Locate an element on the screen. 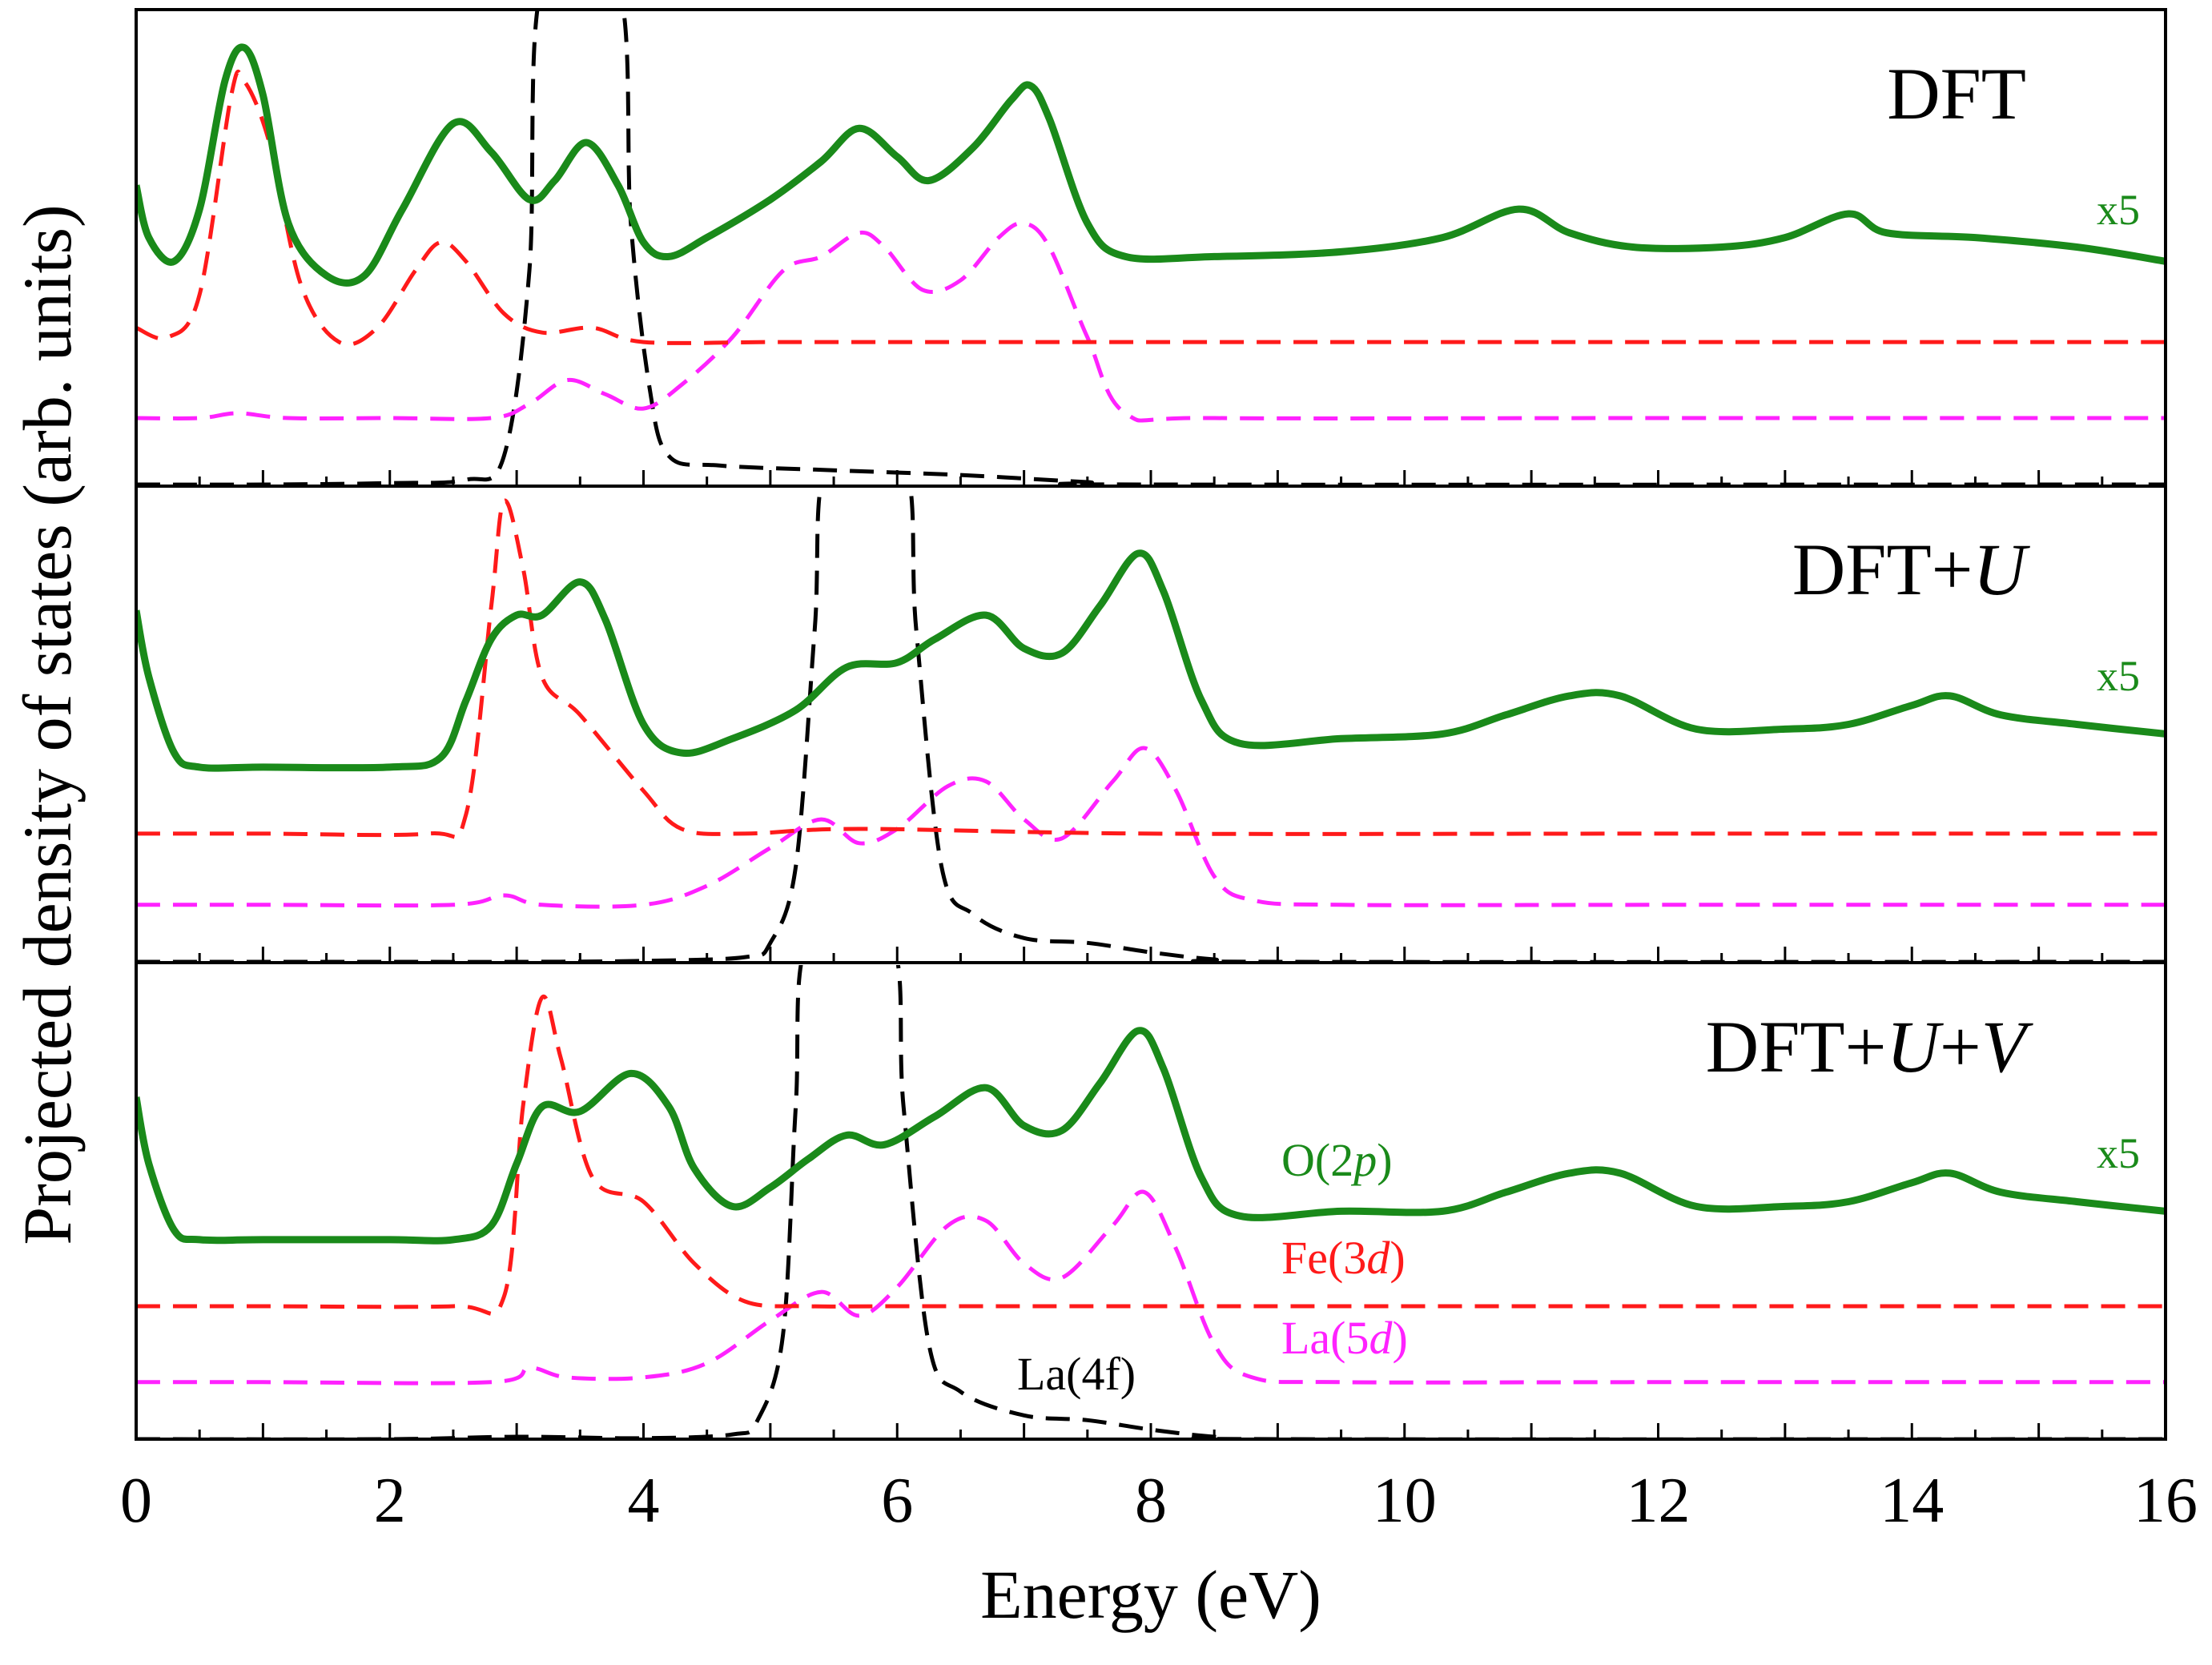 This screenshot has height=1665, width=2212. x-tick-label: 4 is located at coordinates (644, 1501).